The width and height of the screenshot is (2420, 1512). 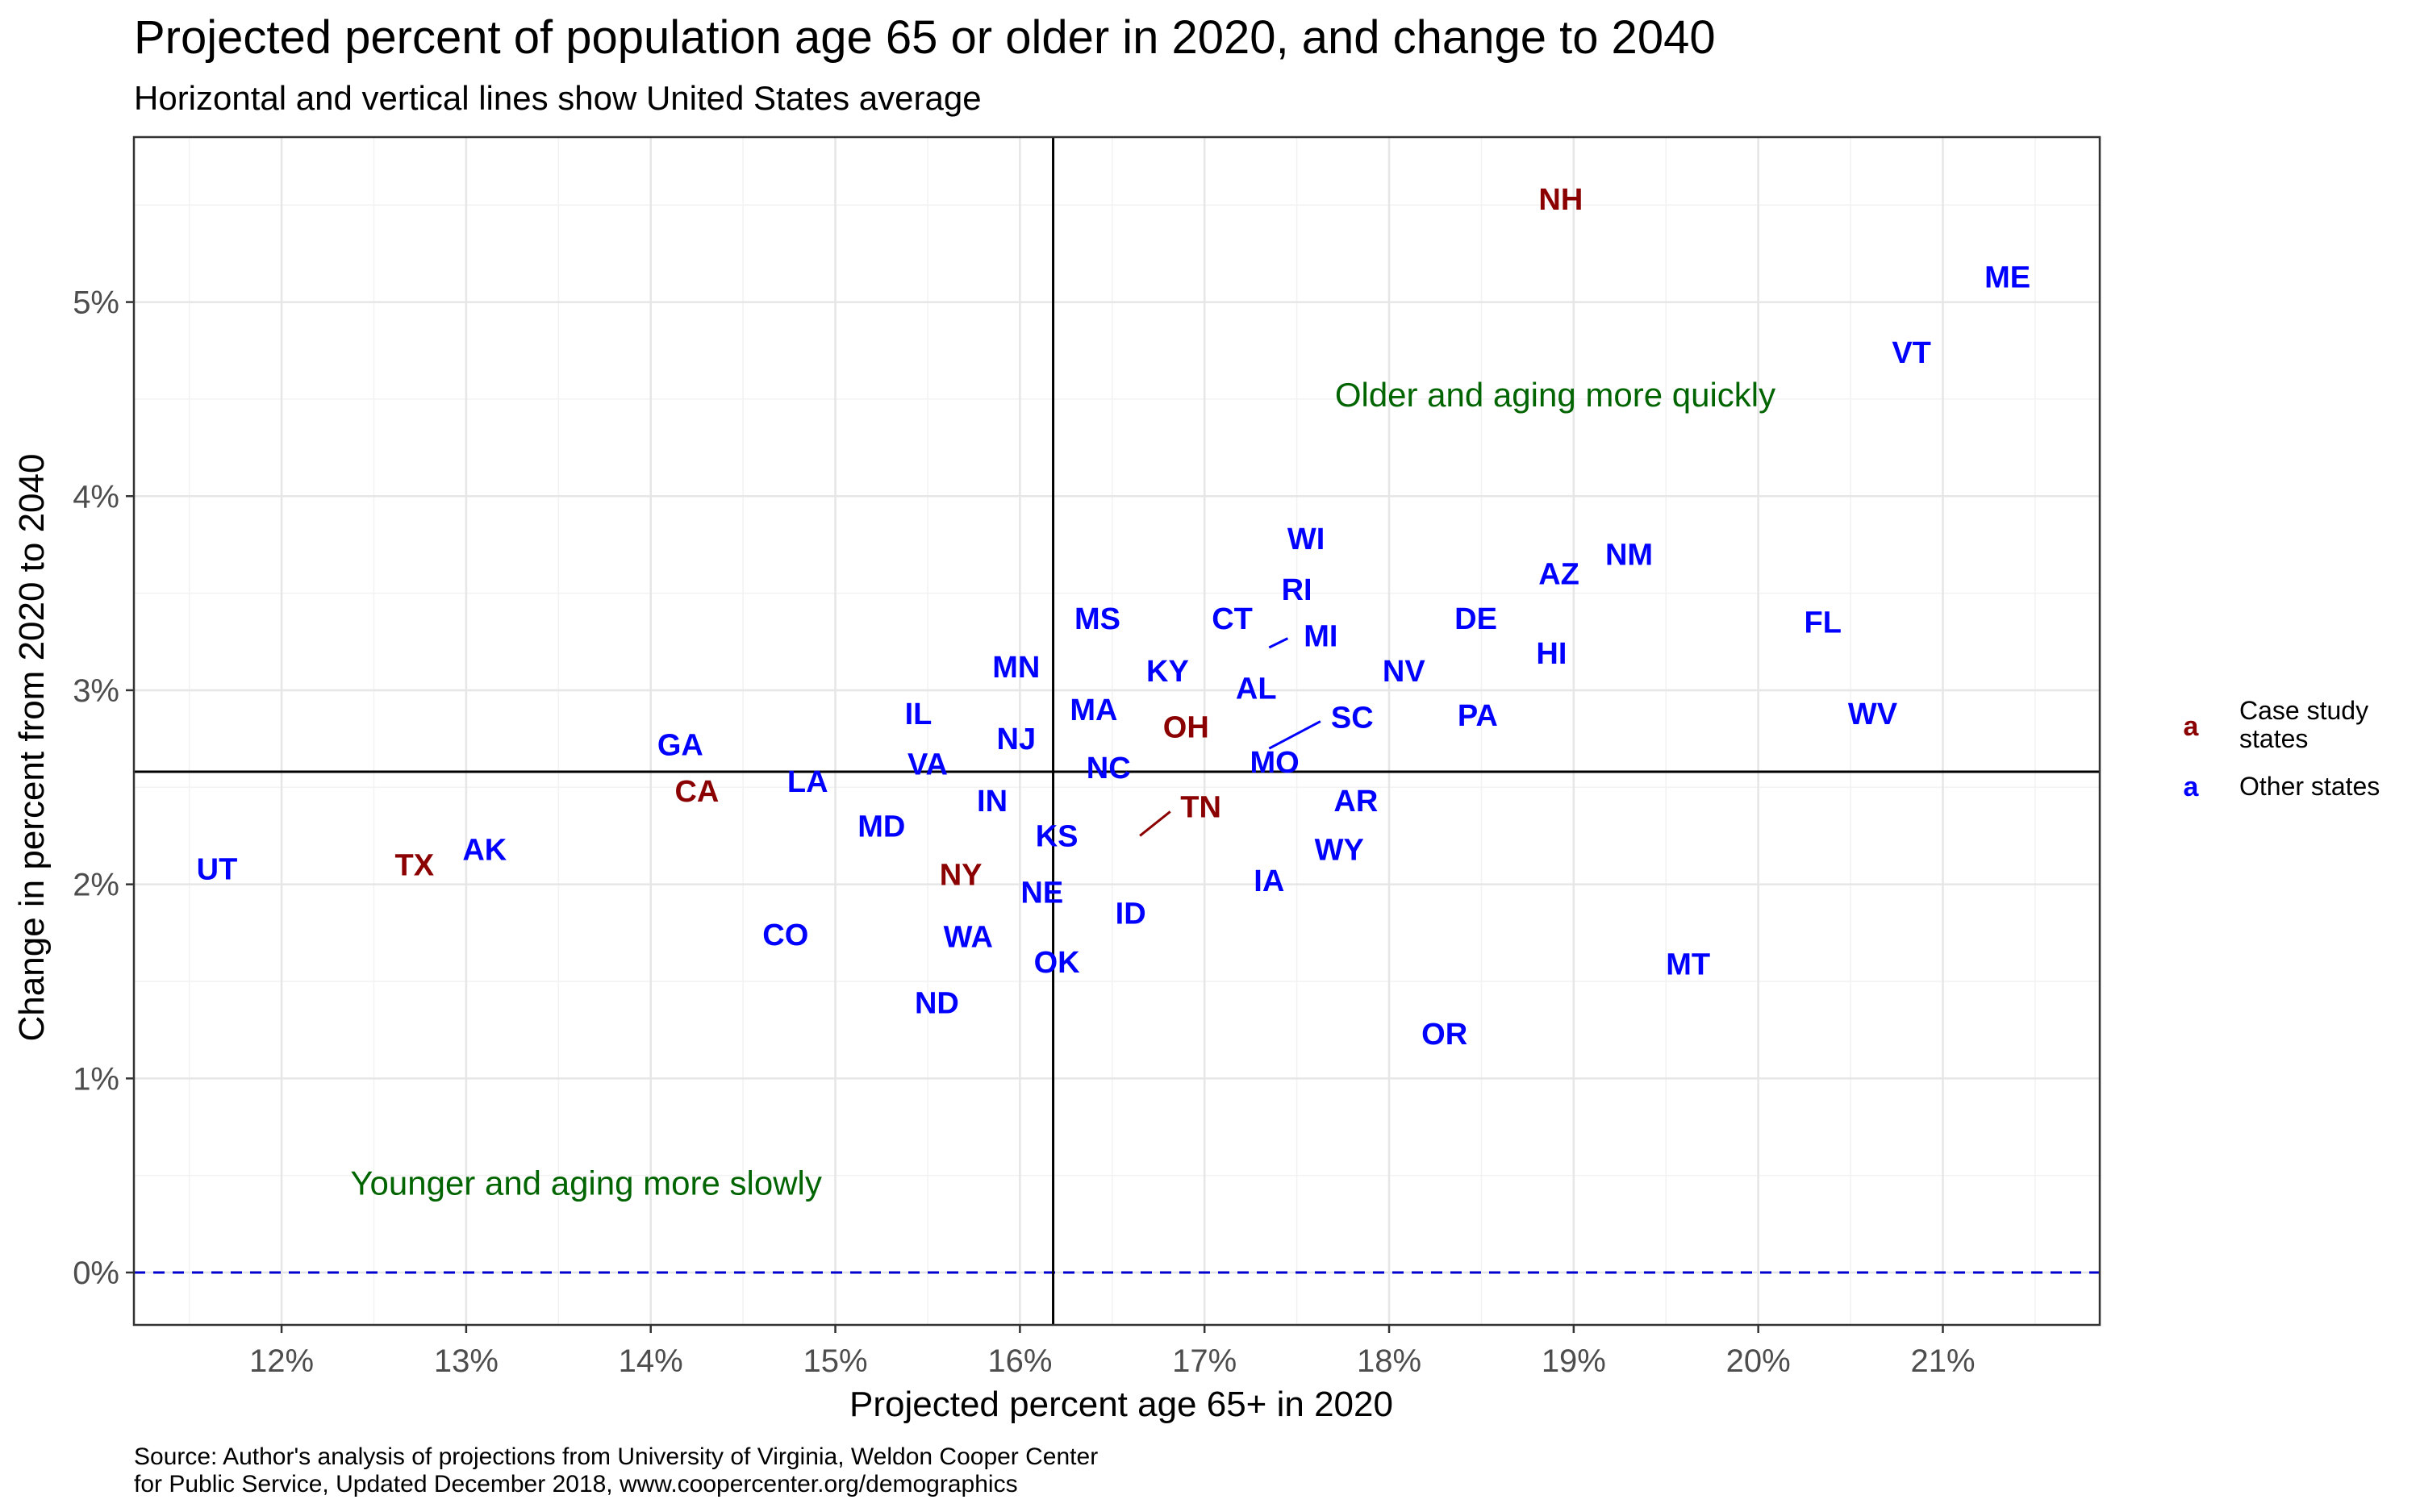 What do you see at coordinates (1355, 801) in the screenshot?
I see `state-label-ar: AR` at bounding box center [1355, 801].